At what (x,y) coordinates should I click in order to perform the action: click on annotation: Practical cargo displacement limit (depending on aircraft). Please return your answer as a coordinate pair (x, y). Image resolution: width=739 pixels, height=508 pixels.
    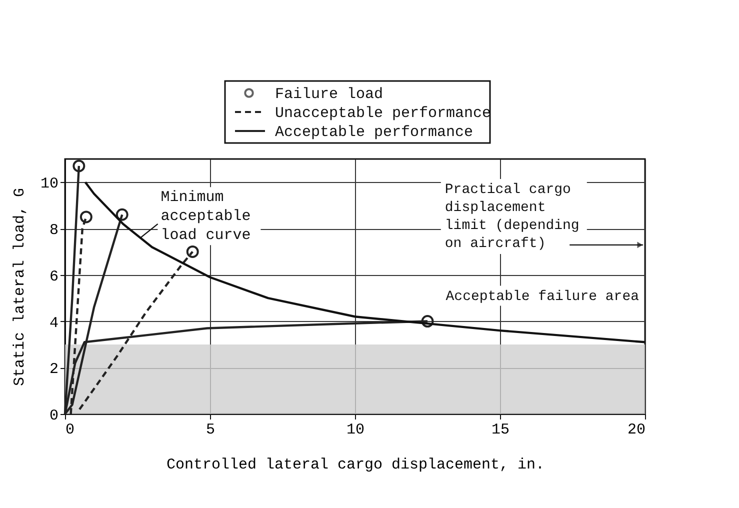
    Looking at the image, I should click on (512, 217).